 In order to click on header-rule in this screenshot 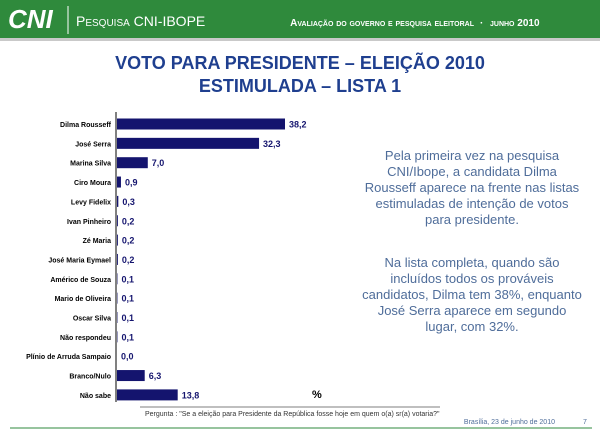, I will do `click(300, 39)`.